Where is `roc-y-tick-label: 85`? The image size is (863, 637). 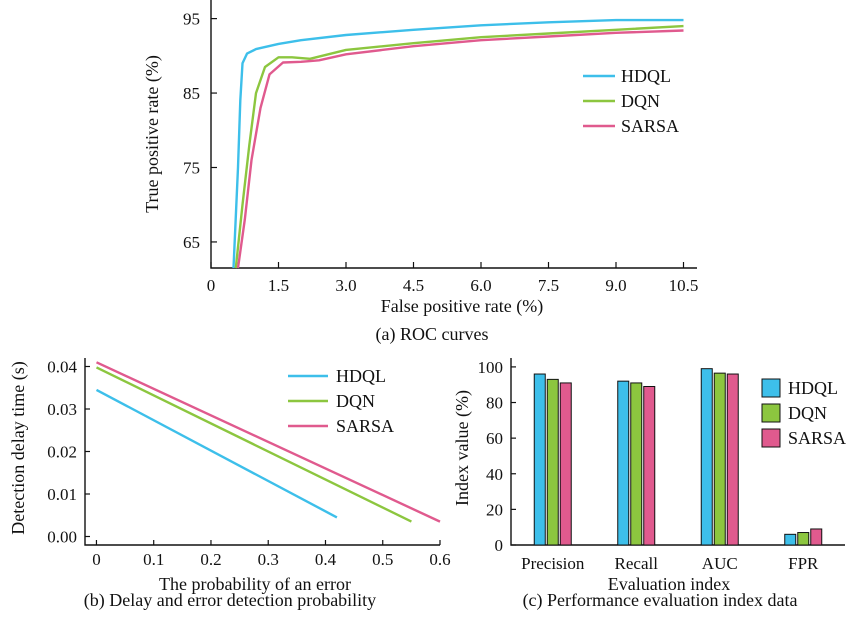
roc-y-tick-label: 85 is located at coordinates (191, 93).